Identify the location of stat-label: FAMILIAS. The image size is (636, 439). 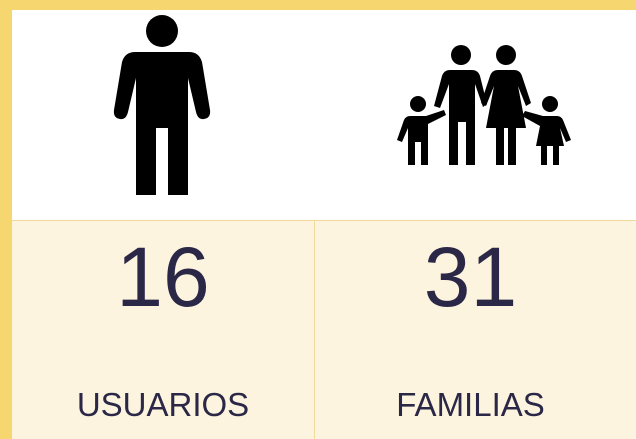
(470, 404).